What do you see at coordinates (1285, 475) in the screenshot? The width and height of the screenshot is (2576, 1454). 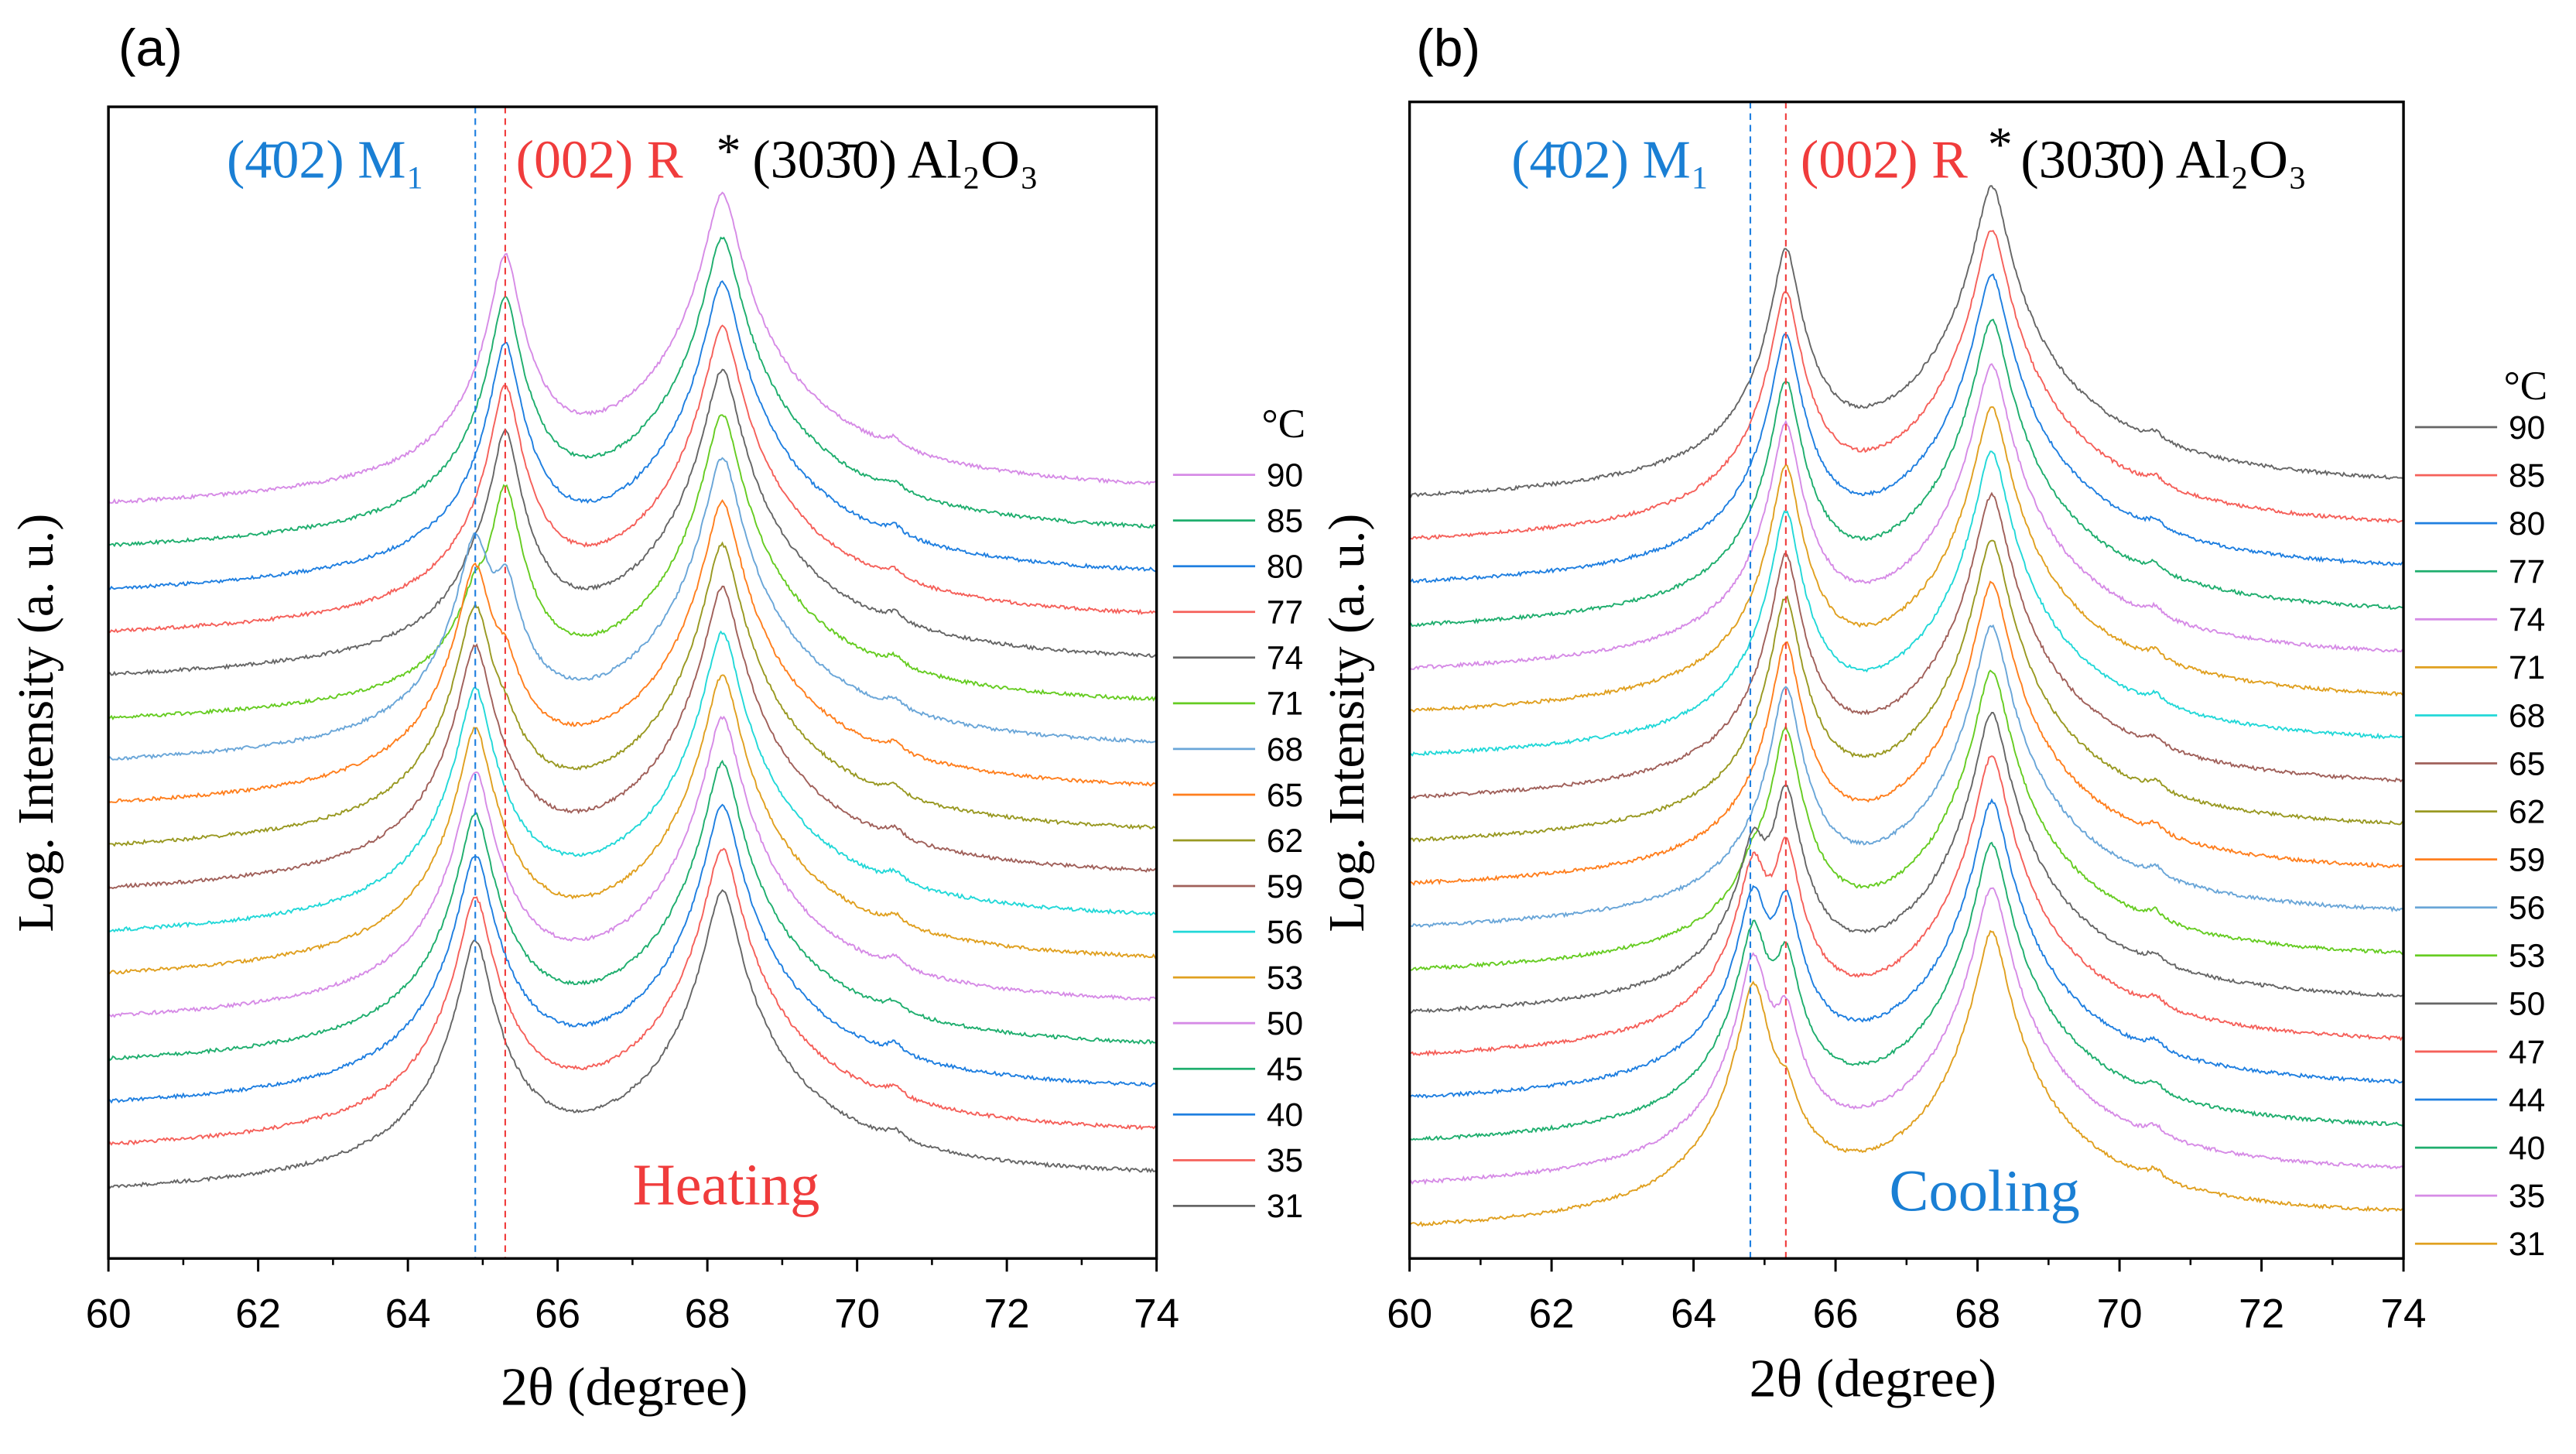 I see `legend-label-90: 90` at bounding box center [1285, 475].